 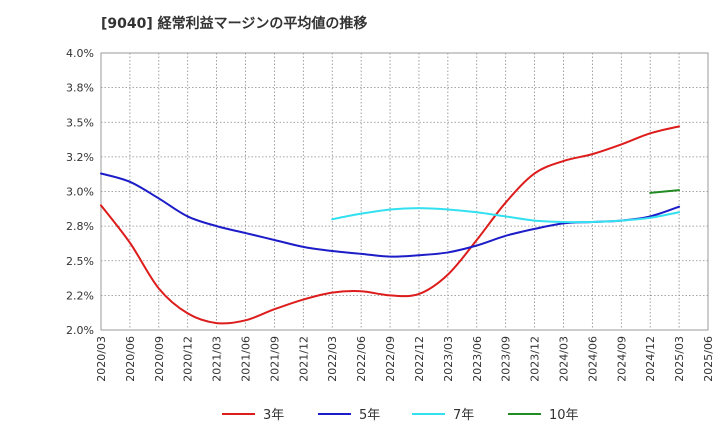 What do you see at coordinates (400, 415) in the screenshot?
I see `legend: 3年 5年 7年 10年` at bounding box center [400, 415].